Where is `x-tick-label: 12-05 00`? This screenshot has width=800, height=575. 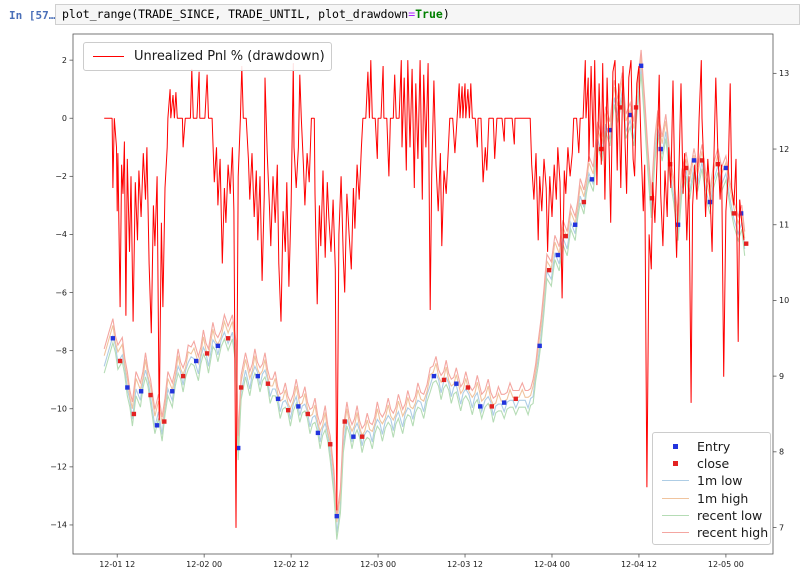
x-tick-label: 12-05 00 is located at coordinates (726, 564).